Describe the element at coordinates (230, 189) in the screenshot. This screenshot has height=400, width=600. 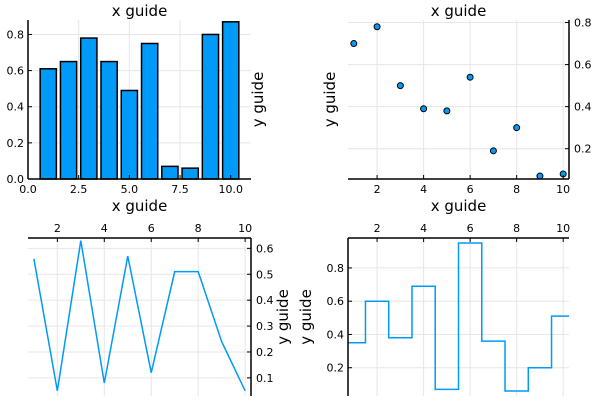
I see `x-tick-label: 10.0` at that location.